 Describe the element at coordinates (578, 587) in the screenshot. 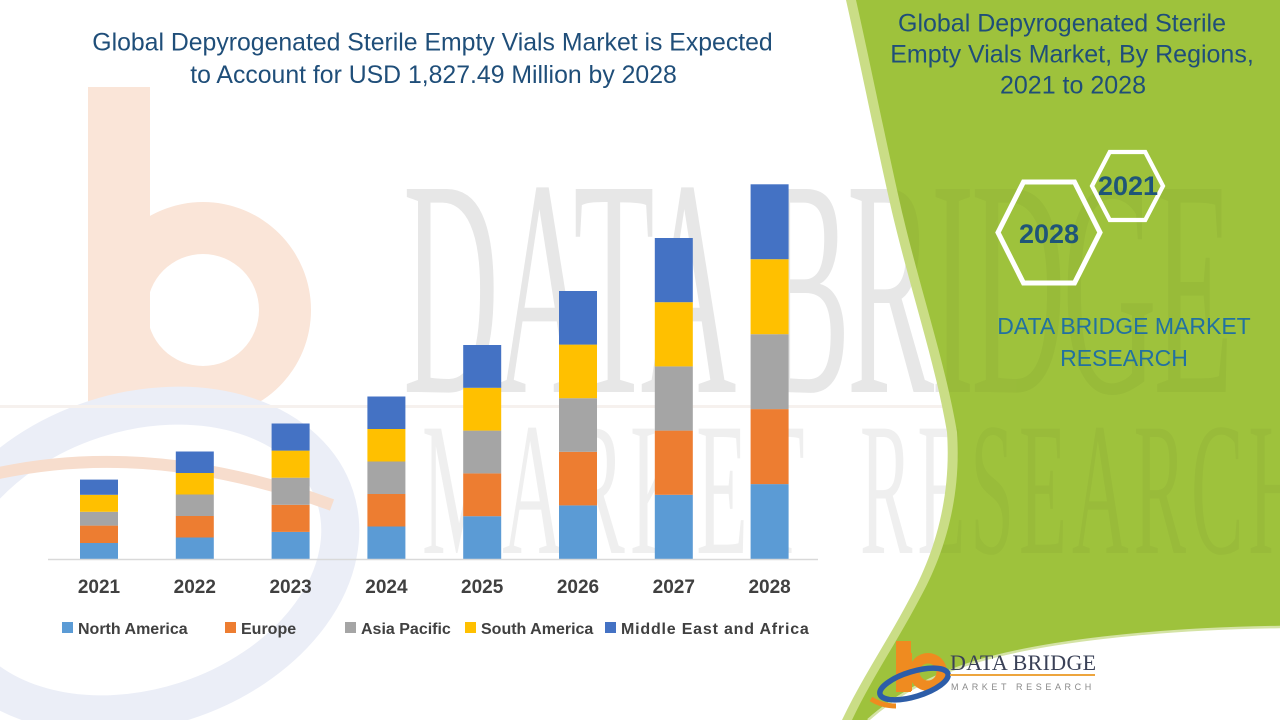

I see `svg-text: 2026` at that location.